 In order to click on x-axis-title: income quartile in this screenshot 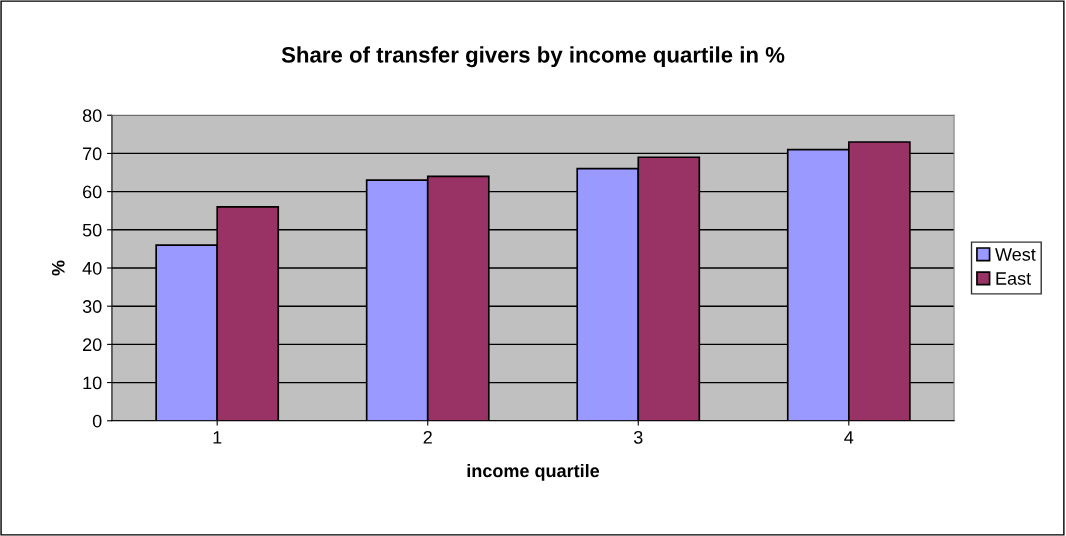, I will do `click(533, 472)`.